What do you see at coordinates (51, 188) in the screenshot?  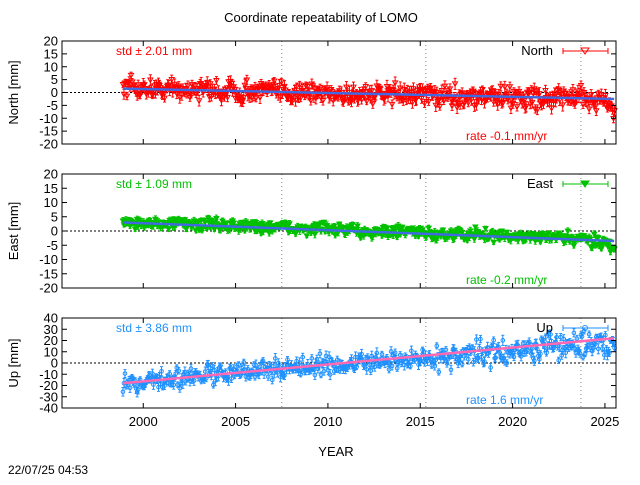 I see `y-tick-label-east: 15` at bounding box center [51, 188].